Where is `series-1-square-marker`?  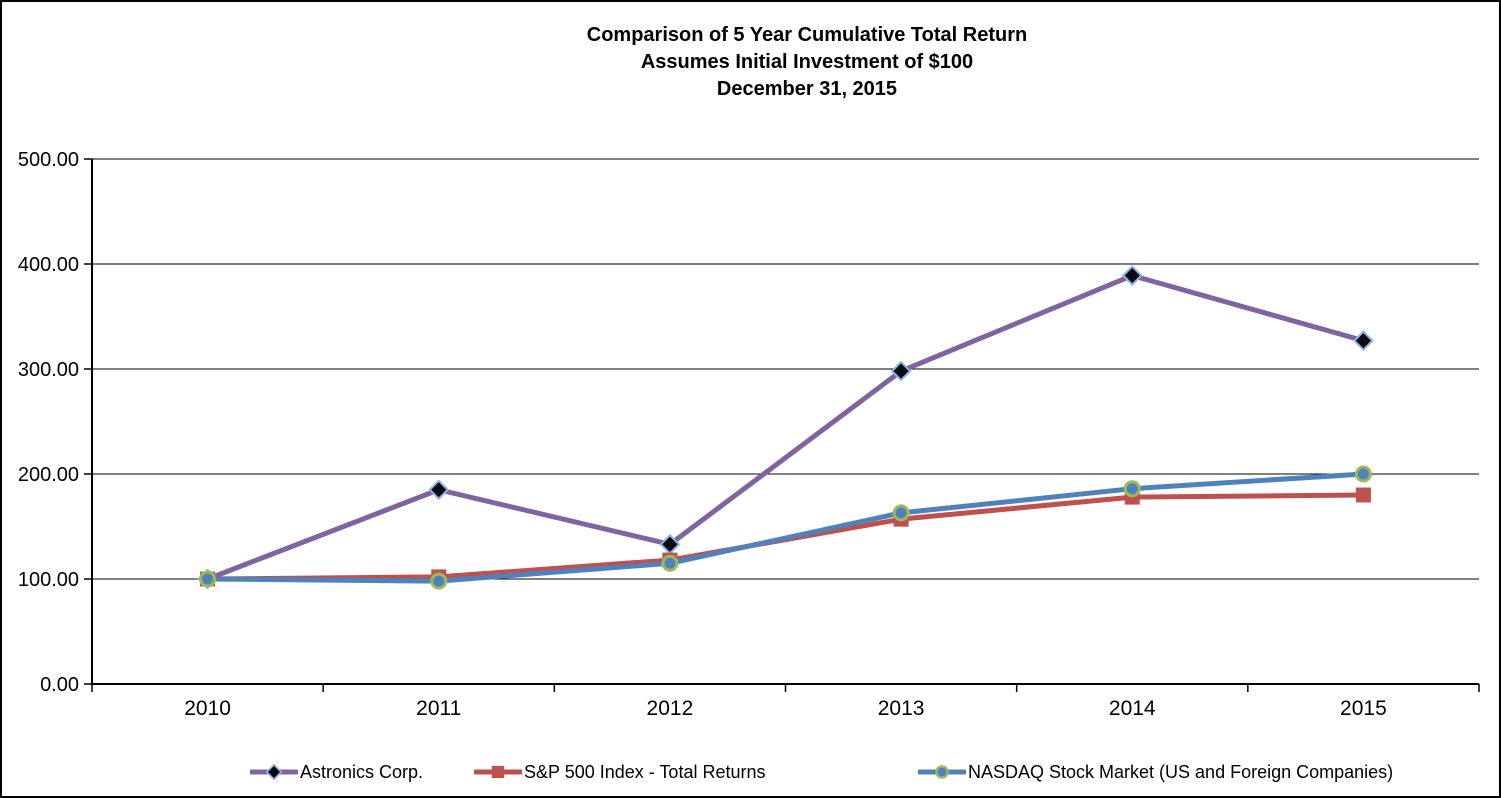 series-1-square-marker is located at coordinates (1363, 495).